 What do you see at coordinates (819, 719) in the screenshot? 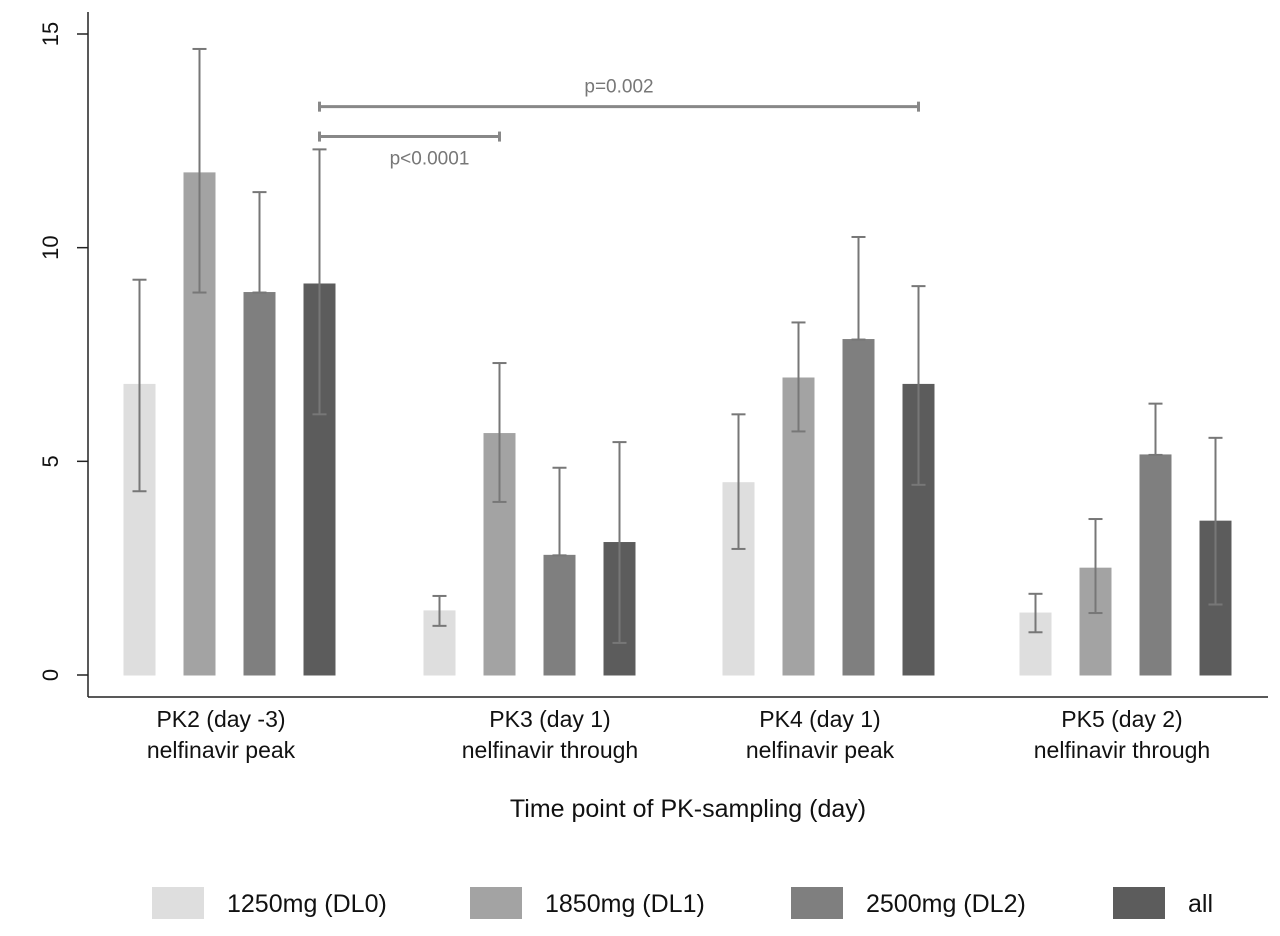
I see `x-category-label: PK4 (day 1)` at bounding box center [819, 719].